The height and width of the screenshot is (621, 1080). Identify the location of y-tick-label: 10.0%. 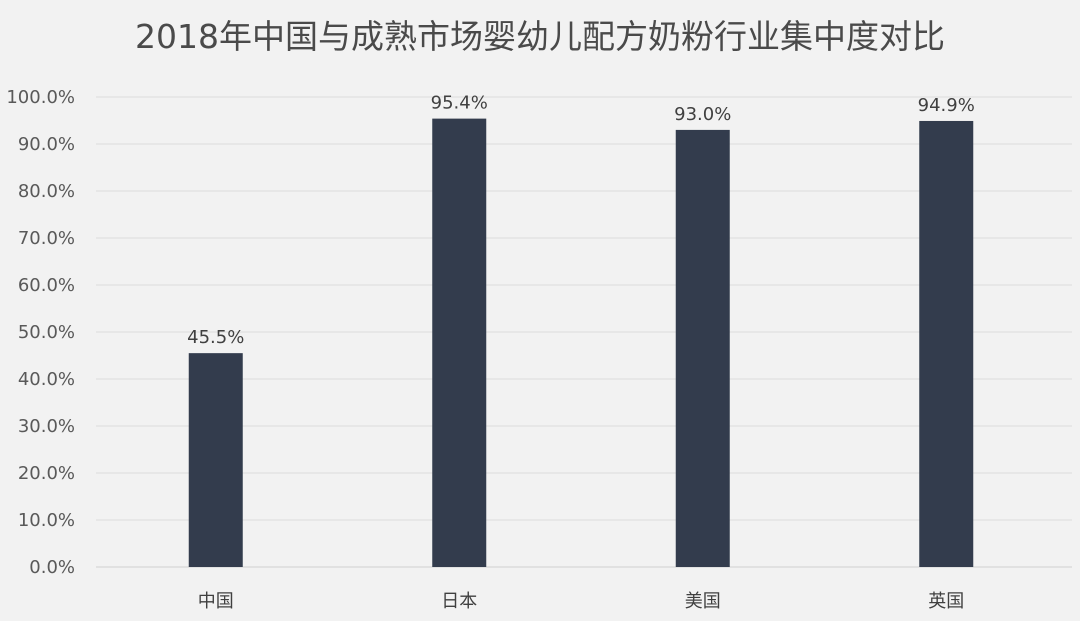
(46, 520).